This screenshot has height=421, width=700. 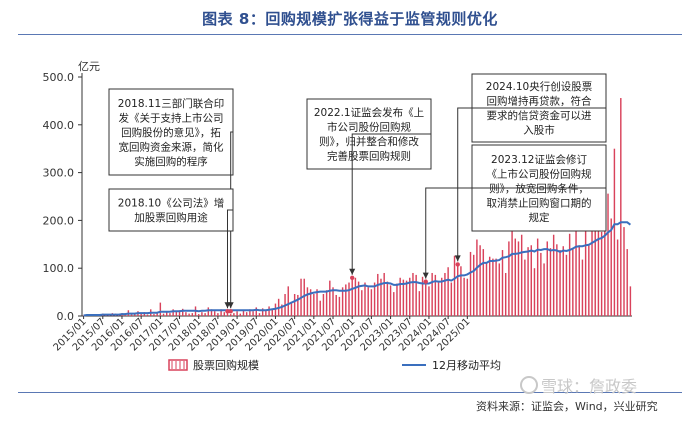 What do you see at coordinates (59, 77) in the screenshot?
I see `y-tick-label: 500.0` at bounding box center [59, 77].